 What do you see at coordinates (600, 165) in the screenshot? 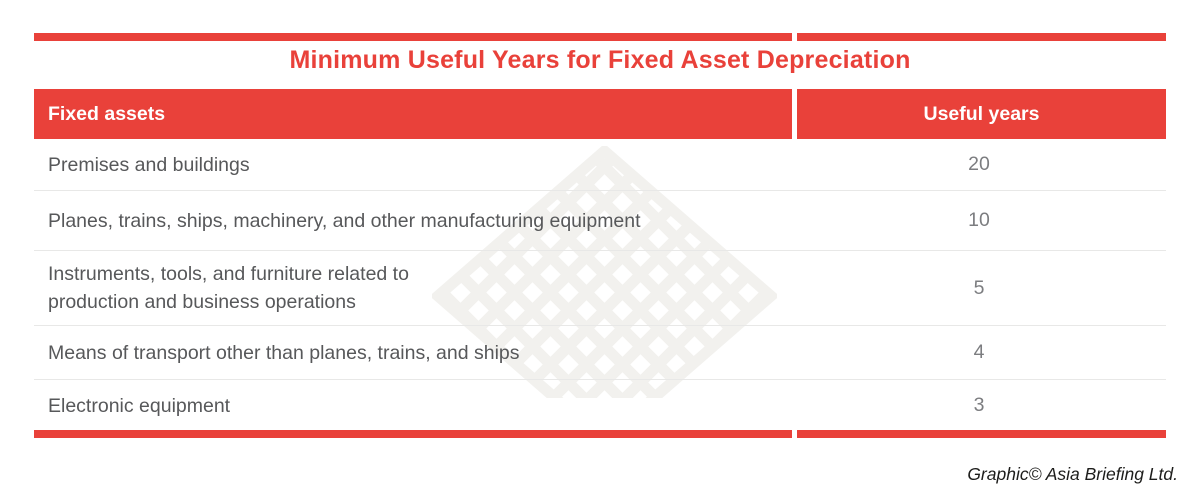
I see `table-row: Premises and buildings 20` at bounding box center [600, 165].